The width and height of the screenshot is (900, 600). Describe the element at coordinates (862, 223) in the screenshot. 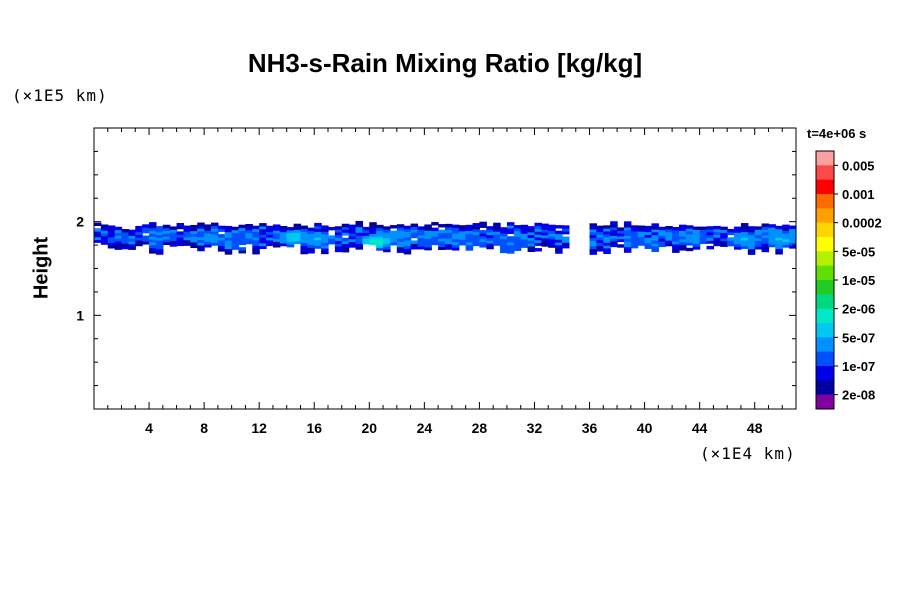

I see `colorbar-label: 0.0002` at that location.